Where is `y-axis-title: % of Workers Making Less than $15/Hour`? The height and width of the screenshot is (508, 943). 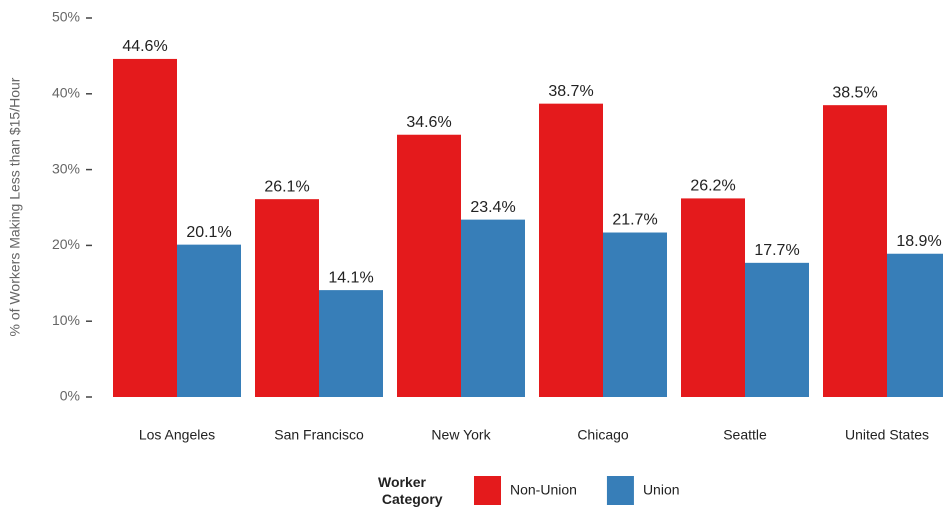
y-axis-title: % of Workers Making Less than $15/Hour is located at coordinates (15, 206).